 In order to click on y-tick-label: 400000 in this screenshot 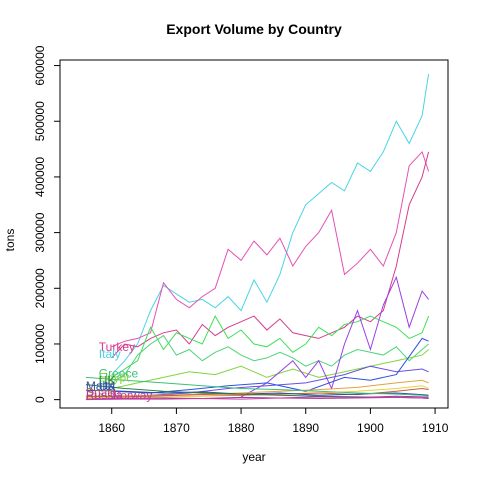, I will do `click(40, 177)`.